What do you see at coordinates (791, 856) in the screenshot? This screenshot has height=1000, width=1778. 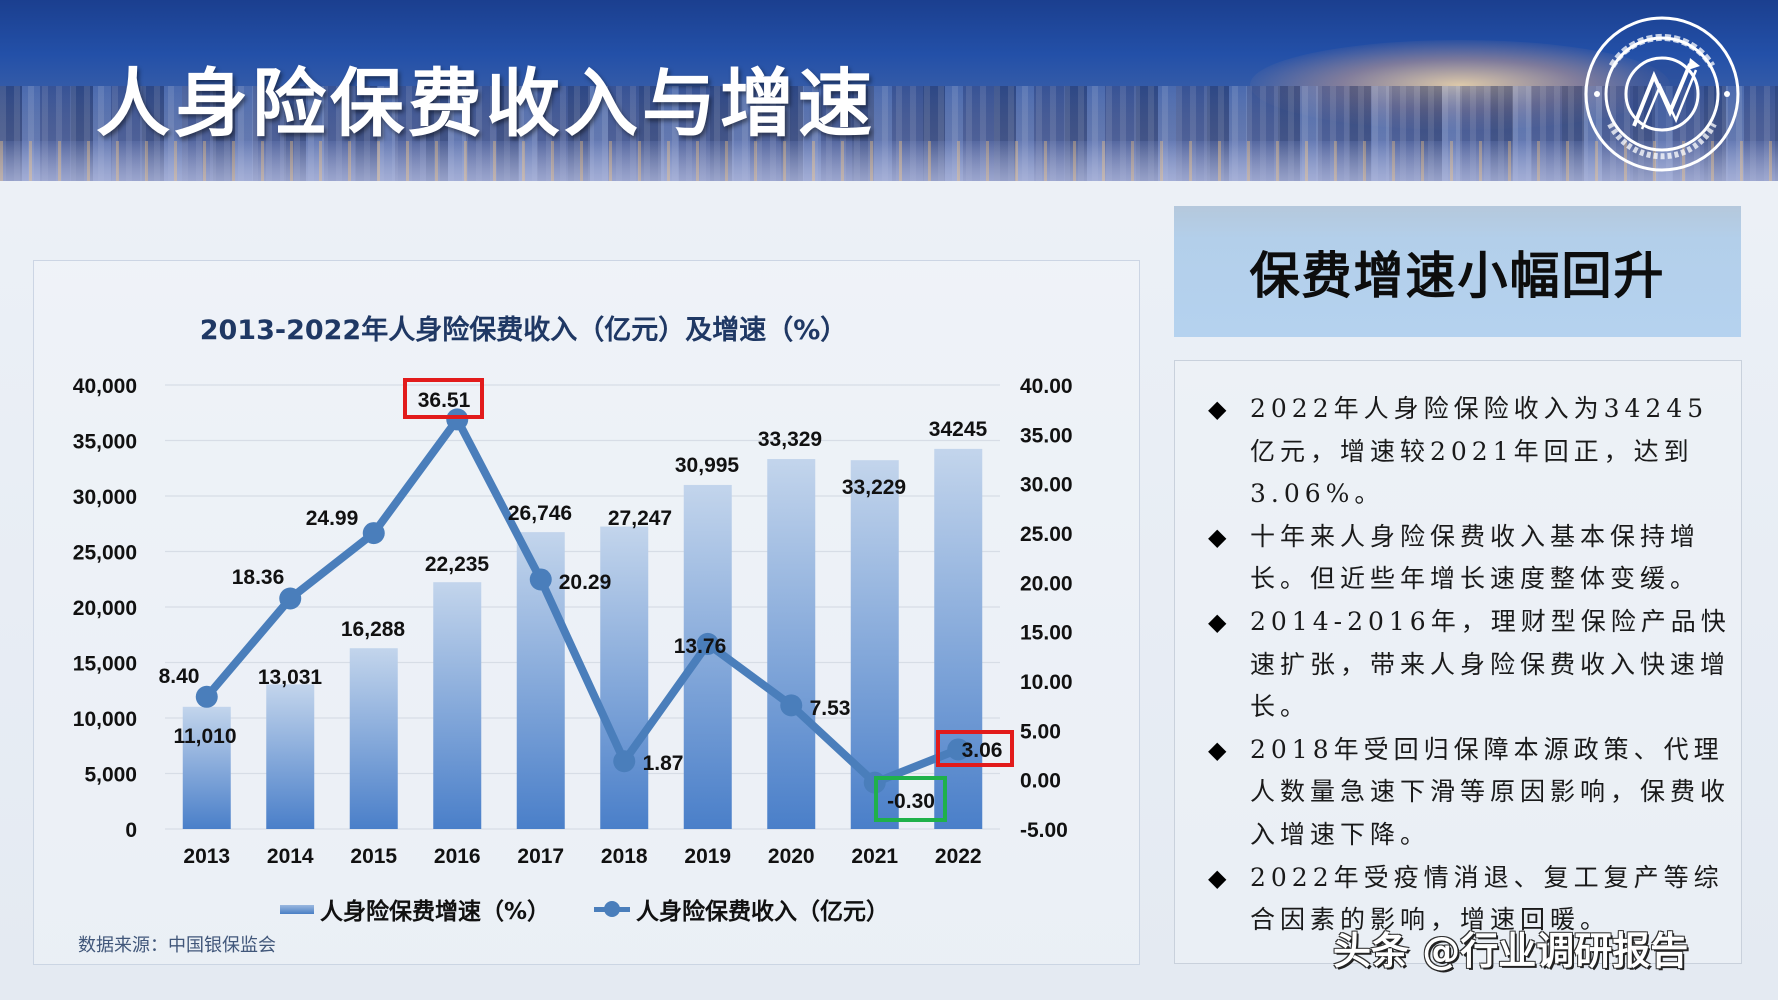 I see `x-axis-tick: 2020` at bounding box center [791, 856].